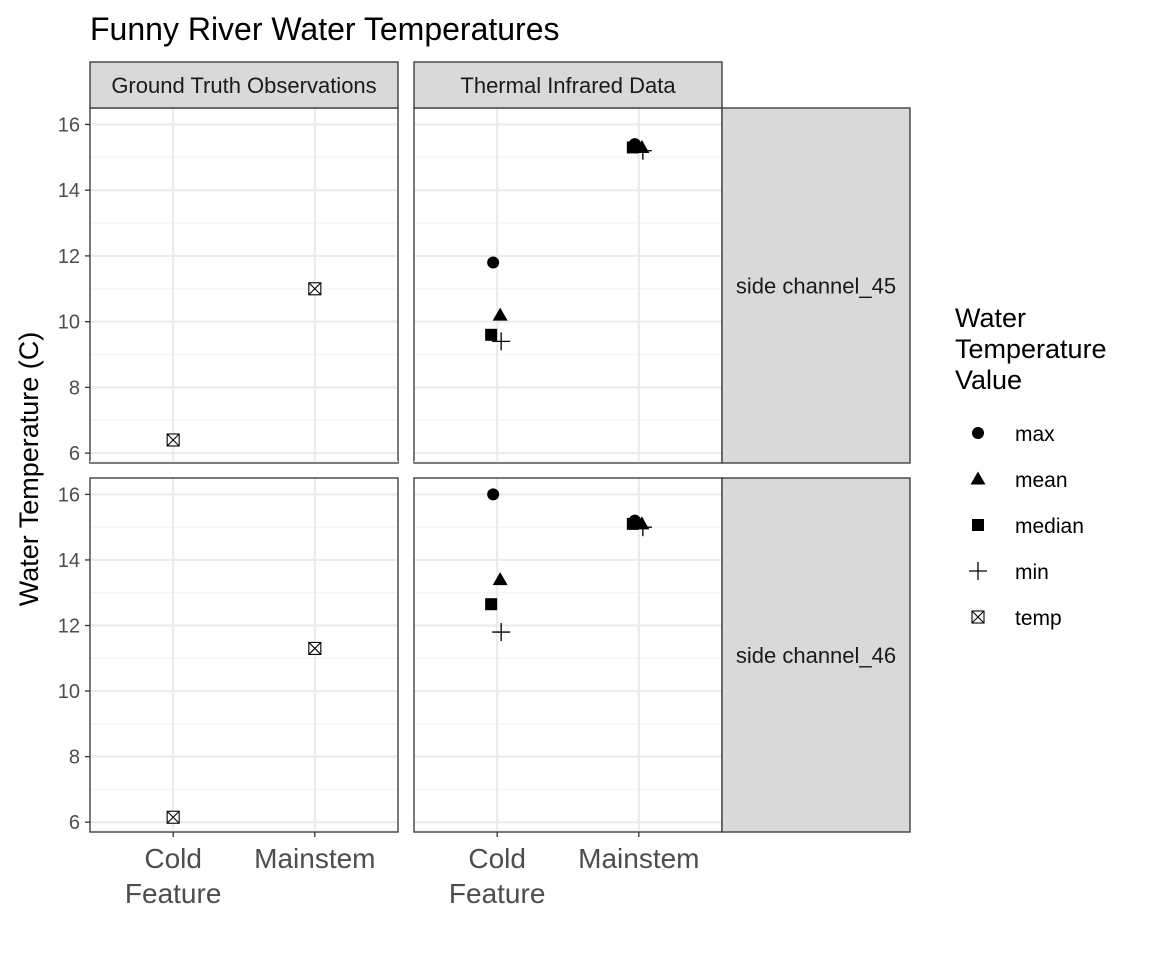 This screenshot has width=1152, height=960. Describe the element at coordinates (1031, 349) in the screenshot. I see `legend-title: Water Temperature Value` at that location.